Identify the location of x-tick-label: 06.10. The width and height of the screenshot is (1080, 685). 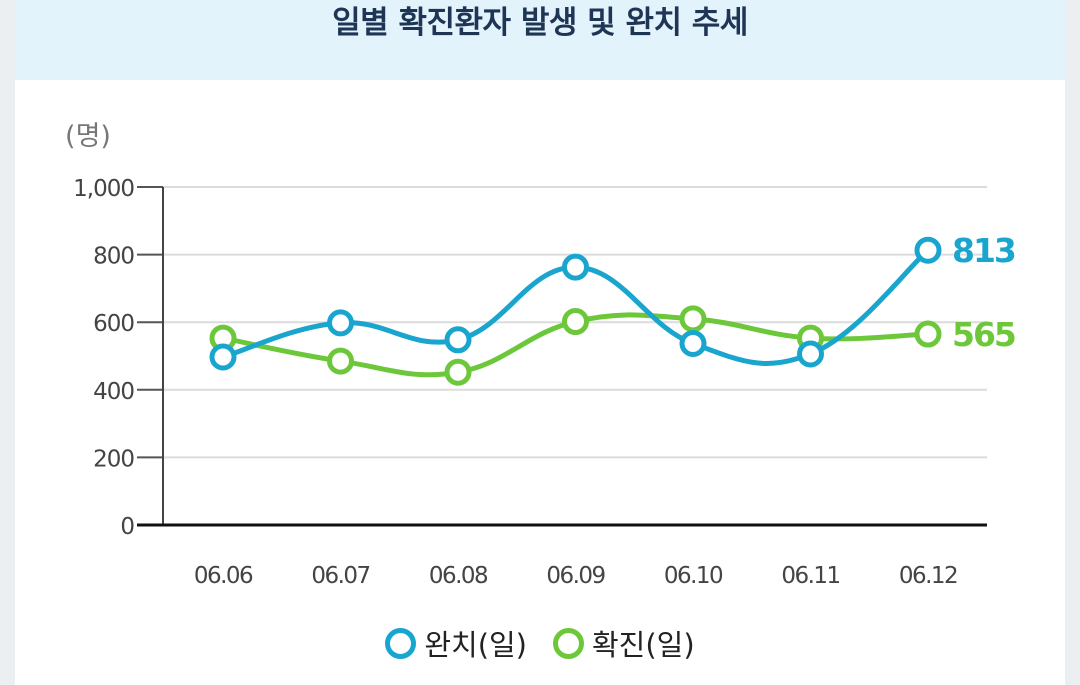
(693, 576).